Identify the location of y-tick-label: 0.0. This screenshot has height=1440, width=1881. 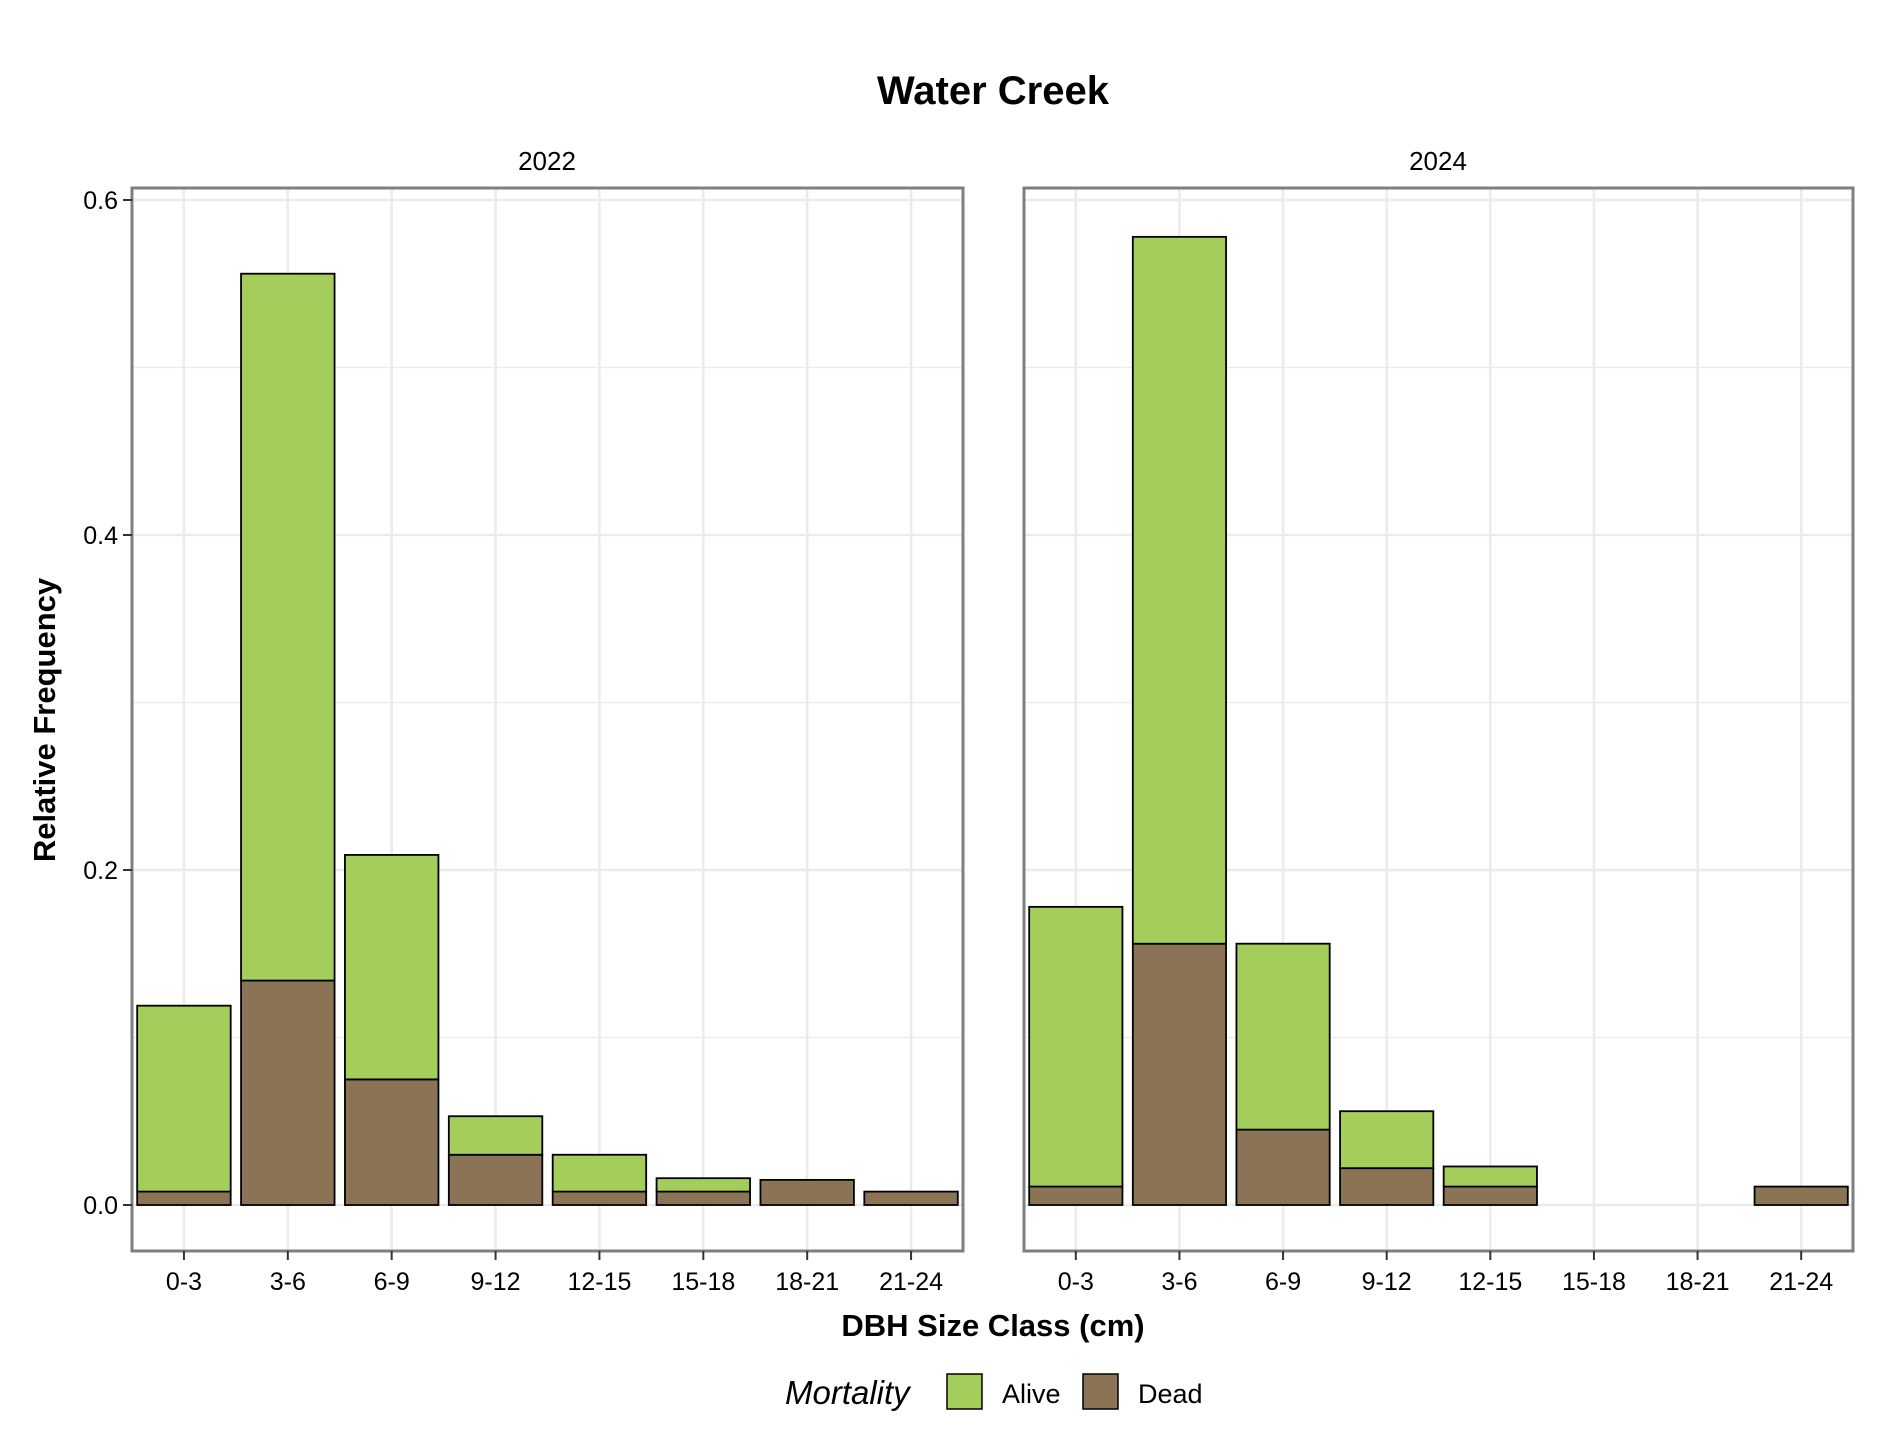
(100, 1206).